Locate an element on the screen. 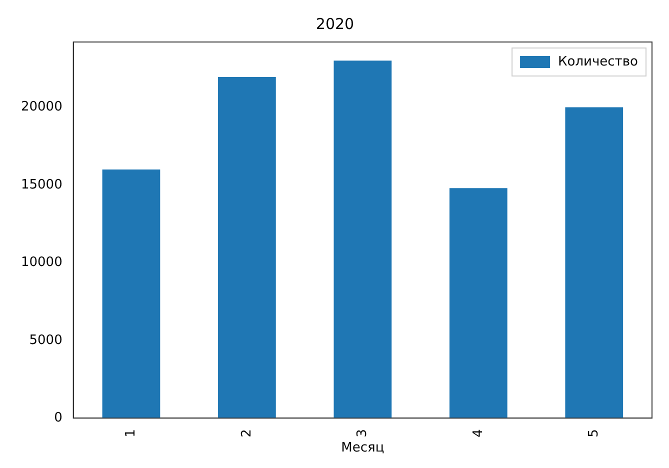  x-axis-title: Месяц is located at coordinates (362, 448).